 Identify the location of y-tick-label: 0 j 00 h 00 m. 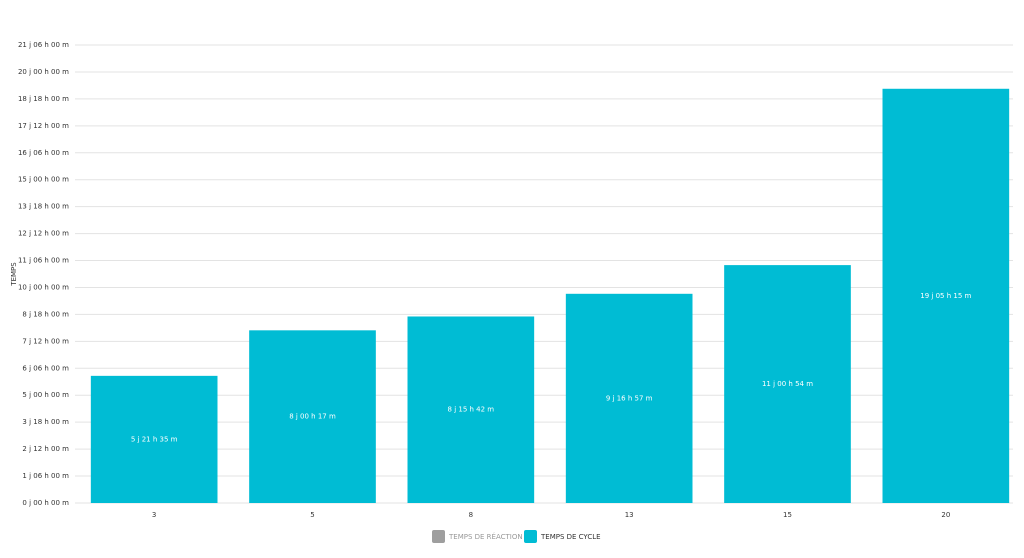
(45, 503).